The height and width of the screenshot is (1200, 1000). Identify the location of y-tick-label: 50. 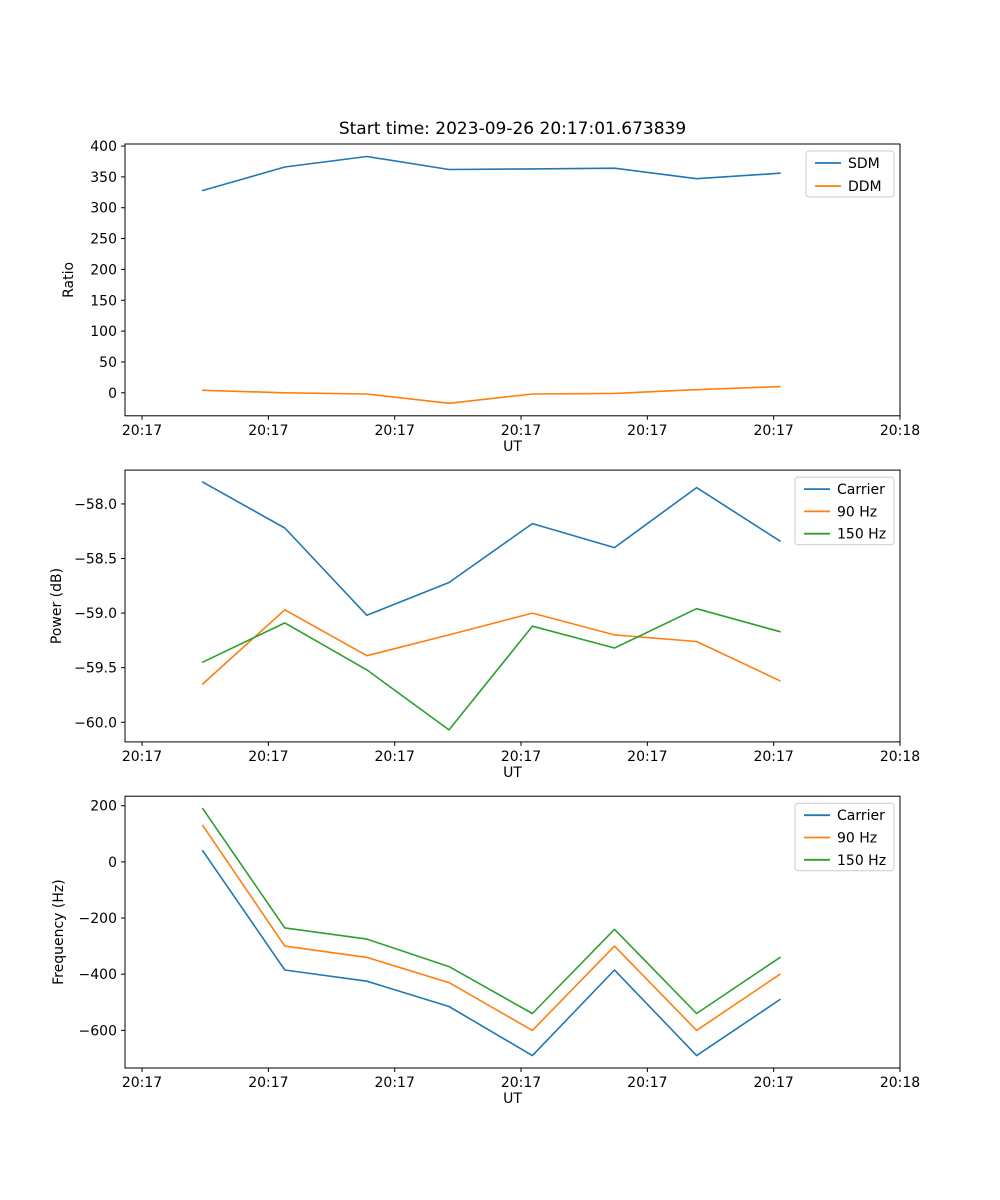
(108, 363).